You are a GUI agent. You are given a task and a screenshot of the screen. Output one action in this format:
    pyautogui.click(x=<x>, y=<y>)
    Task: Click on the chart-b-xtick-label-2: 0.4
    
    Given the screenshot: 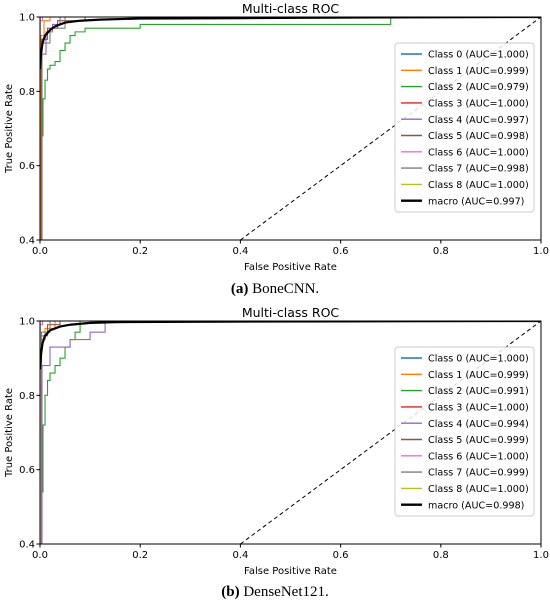 What is the action you would take?
    pyautogui.click(x=240, y=555)
    